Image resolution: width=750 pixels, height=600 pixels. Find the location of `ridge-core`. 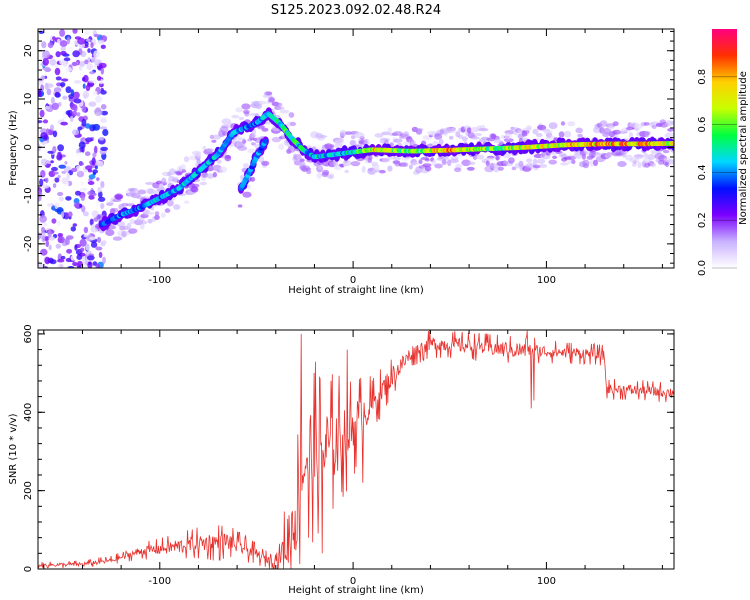

ridge-core is located at coordinates (672, 143).